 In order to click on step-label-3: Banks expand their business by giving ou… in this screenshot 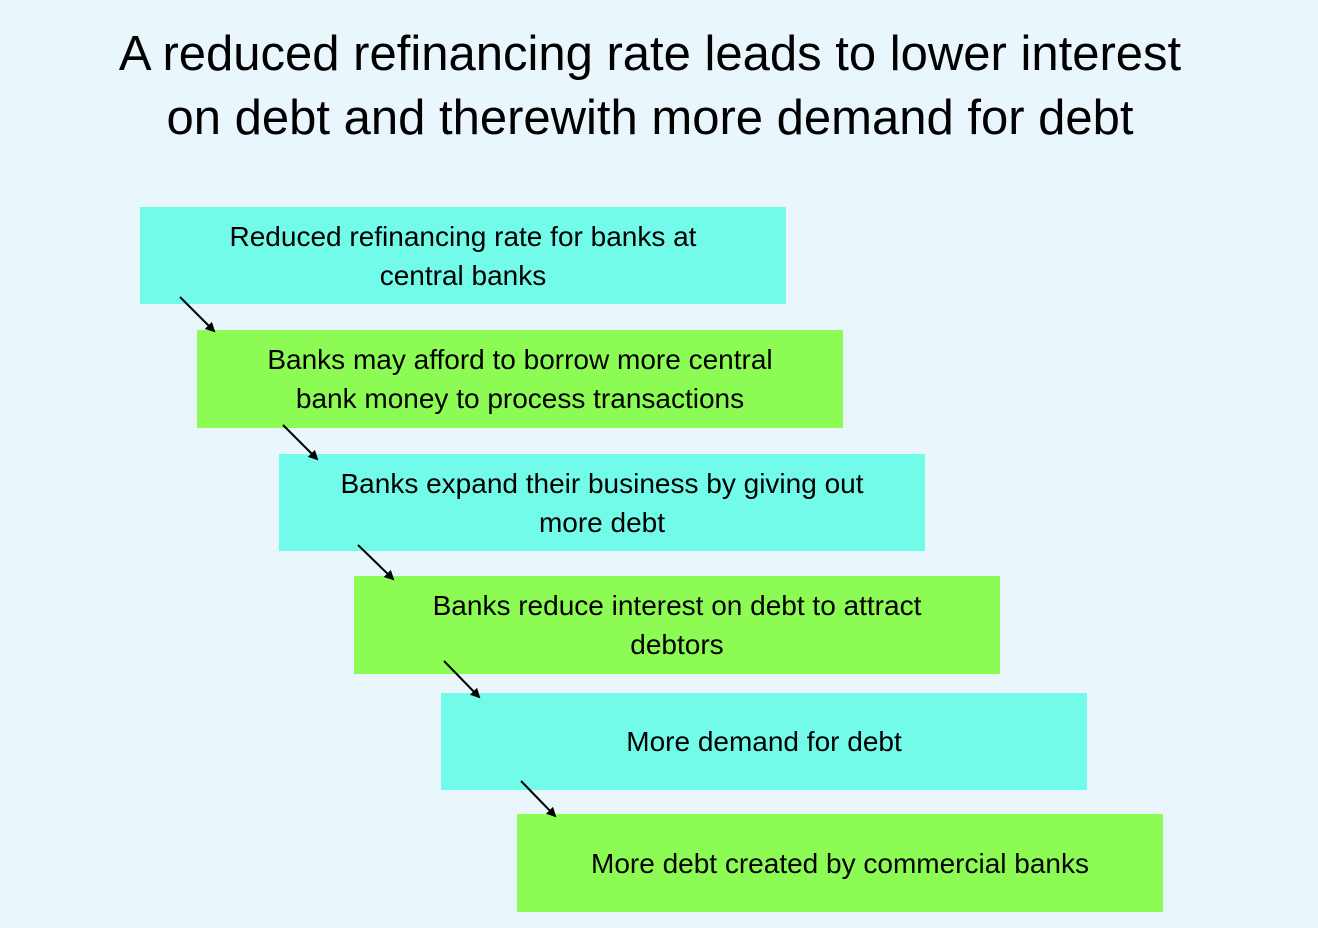, I will do `click(602, 502)`.